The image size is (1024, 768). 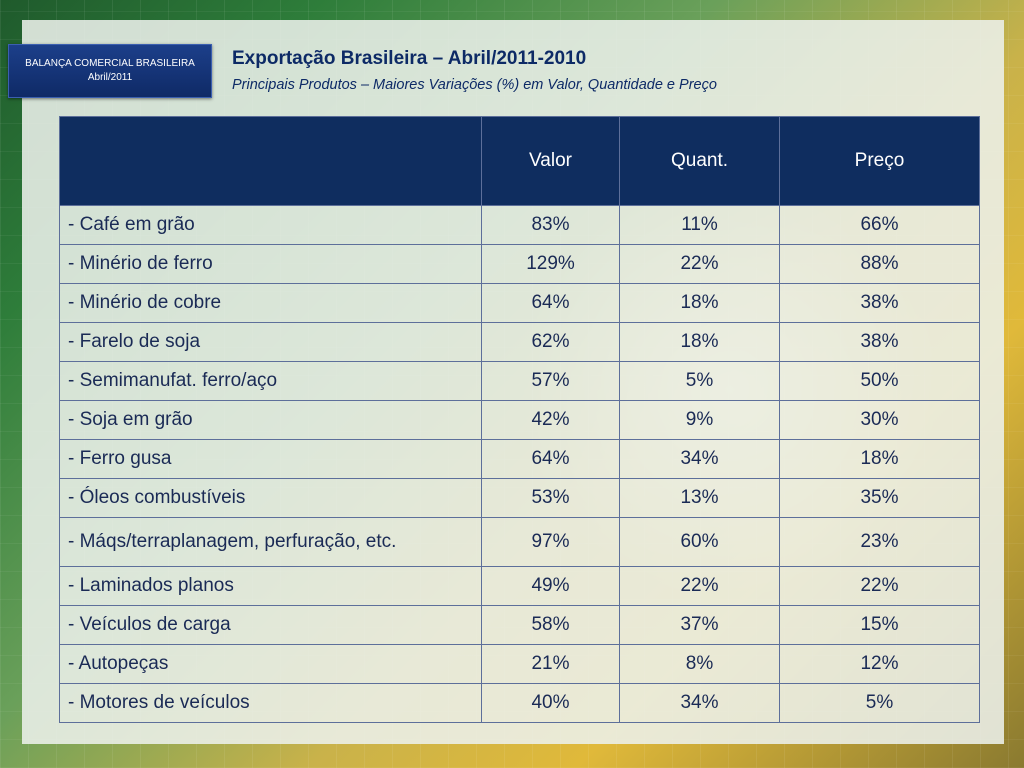 I want to click on table-row: - Café em grão 83% 11% 66%, so click(x=519, y=225).